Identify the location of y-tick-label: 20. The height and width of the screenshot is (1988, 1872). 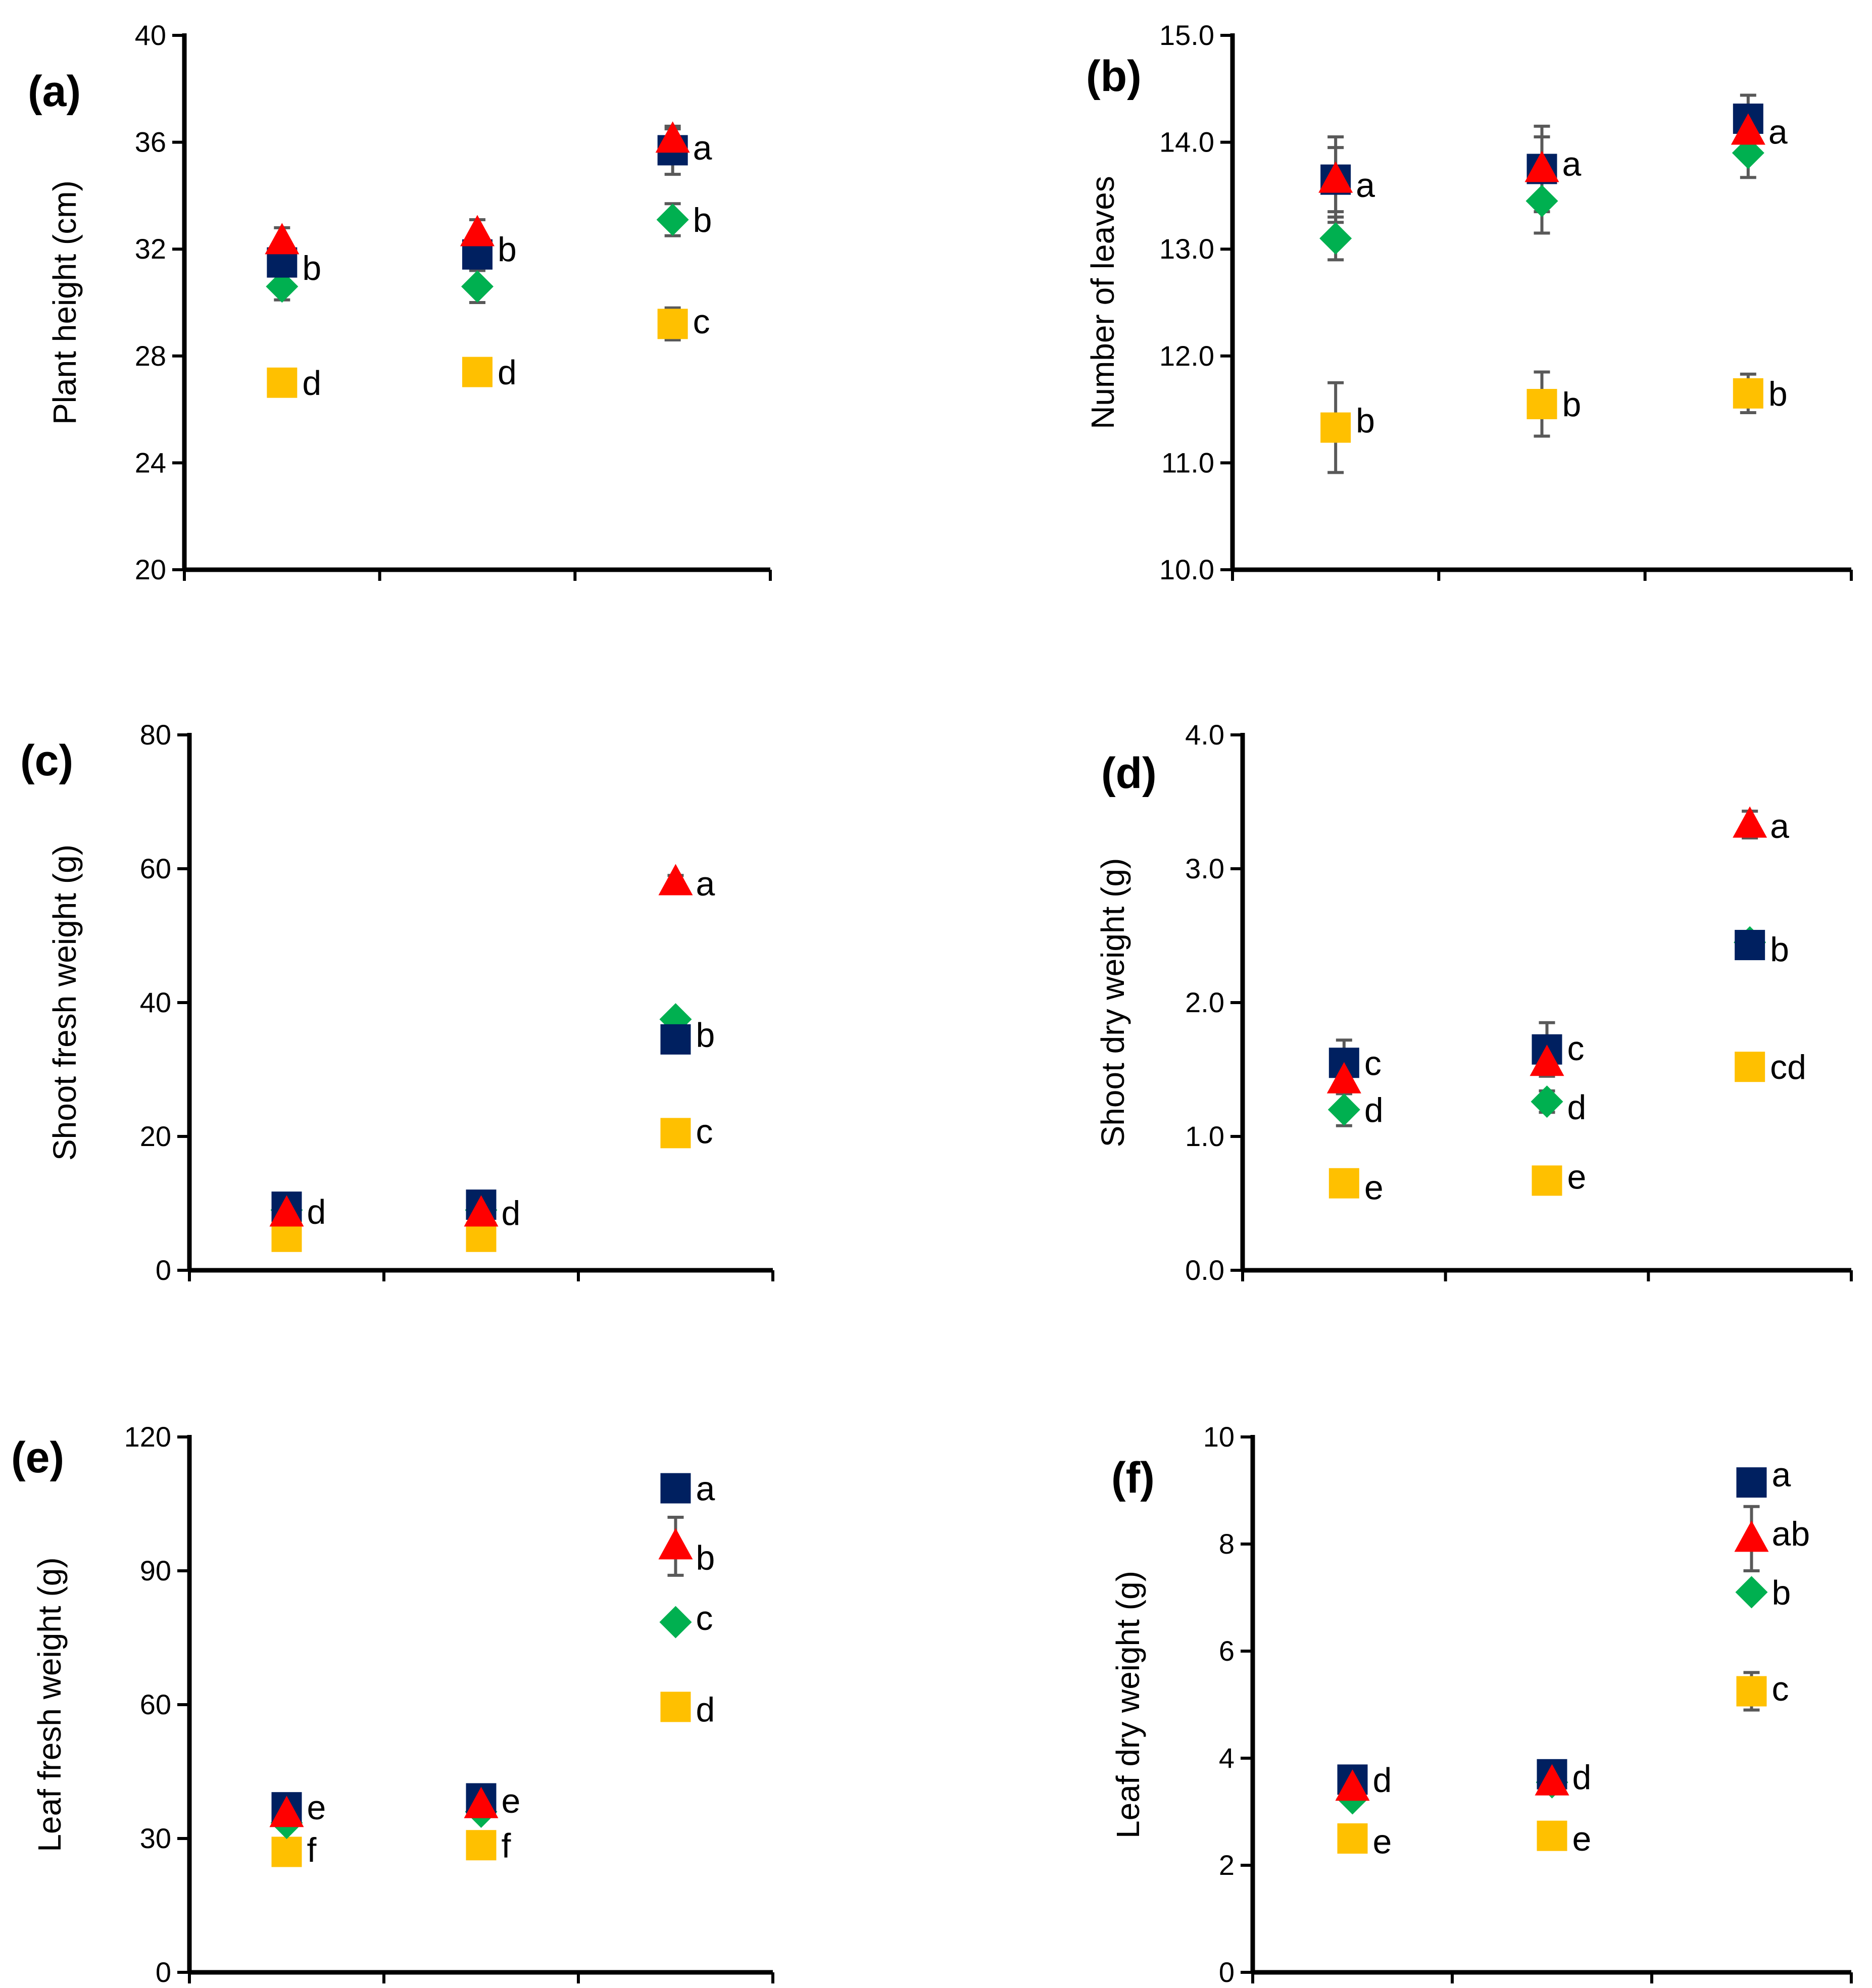
(155, 1136).